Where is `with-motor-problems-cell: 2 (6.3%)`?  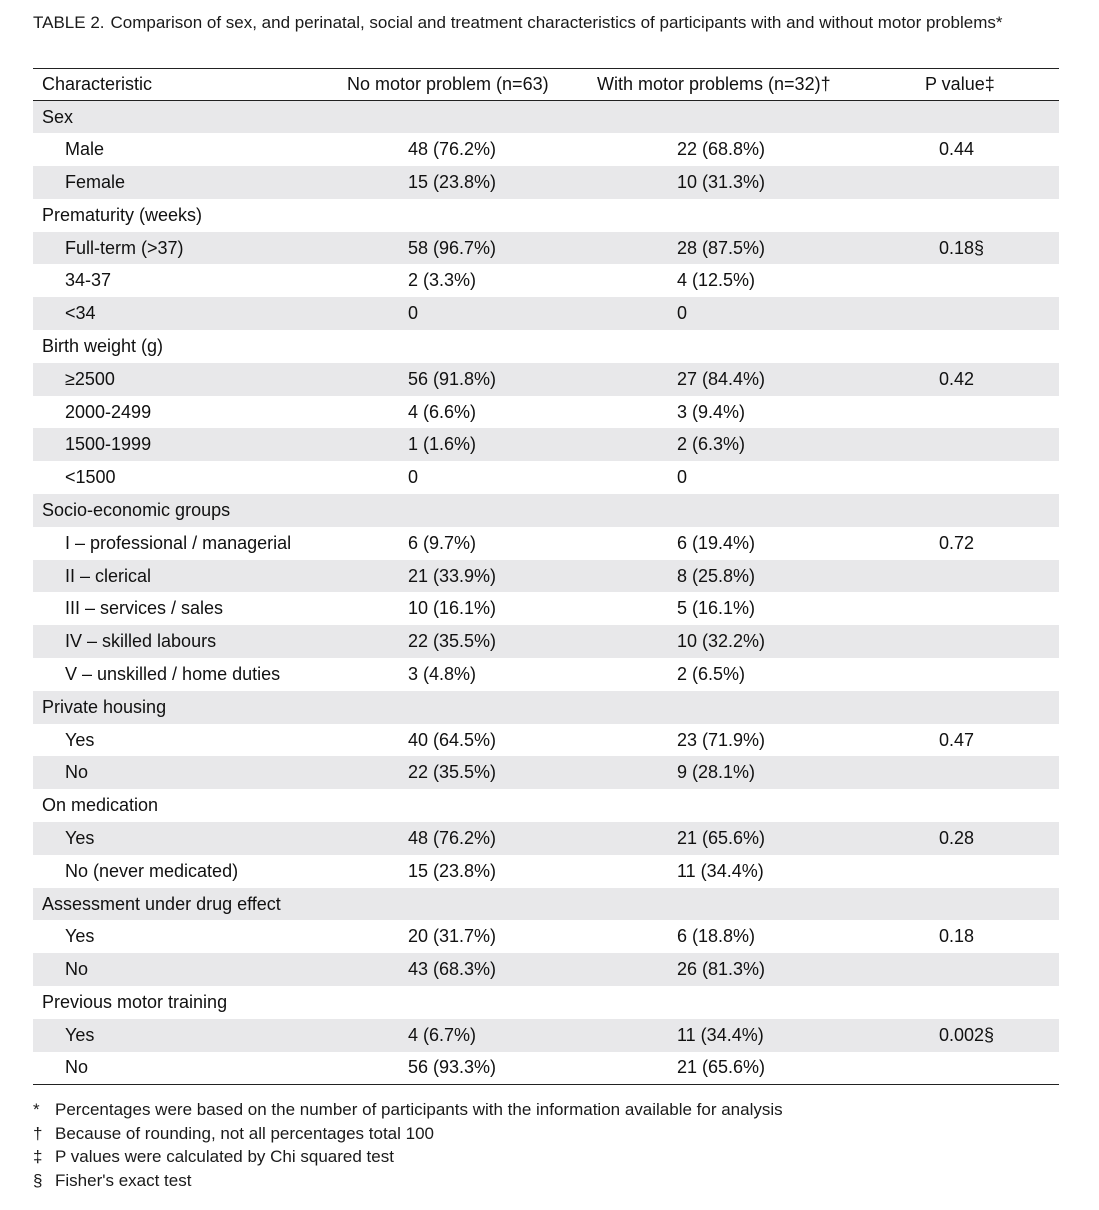
with-motor-problems-cell: 2 (6.3%) is located at coordinates (711, 444).